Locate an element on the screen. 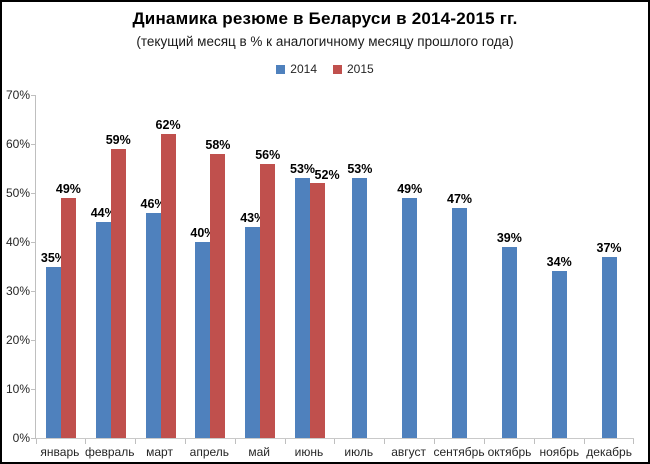  bar-2015-январь: 49% is located at coordinates (68, 310).